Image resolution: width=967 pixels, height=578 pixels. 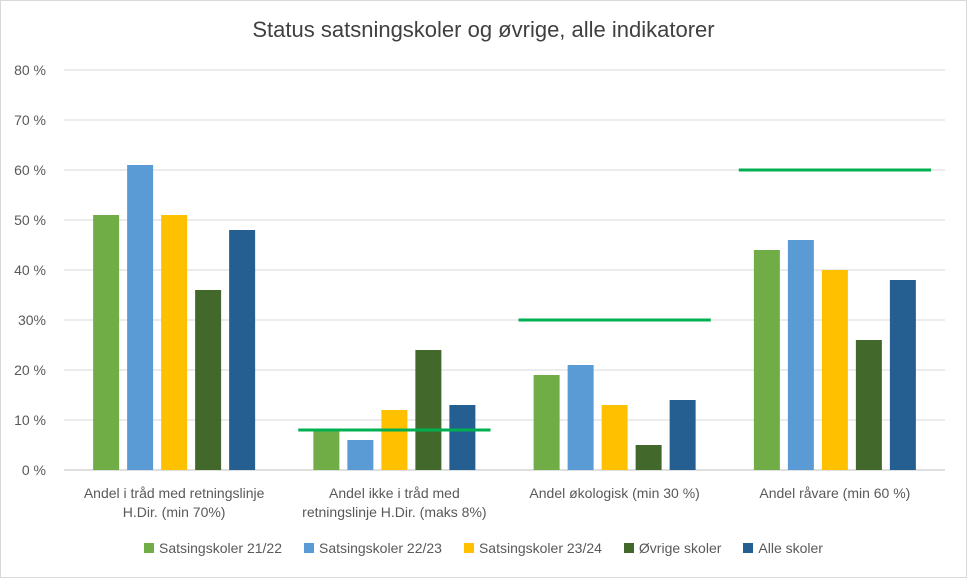 I want to click on x-category-label: Andel ikke i tråd med, so click(x=394, y=493).